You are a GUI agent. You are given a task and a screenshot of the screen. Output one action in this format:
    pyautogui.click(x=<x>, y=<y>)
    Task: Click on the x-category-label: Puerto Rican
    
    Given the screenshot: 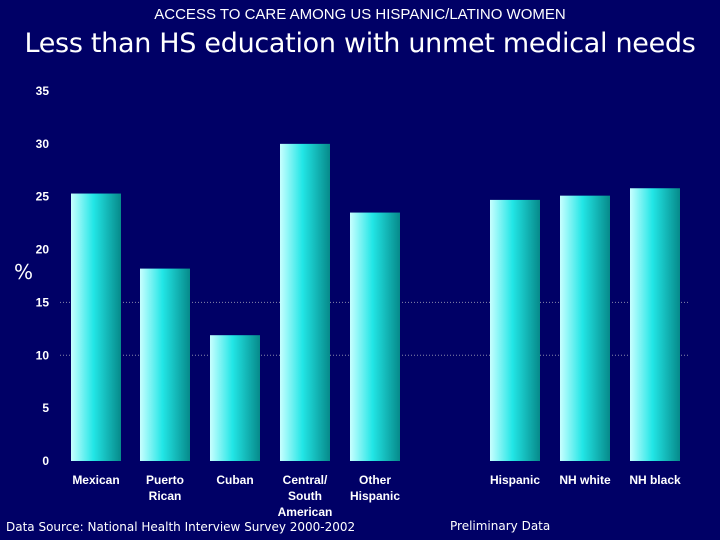 What is the action you would take?
    pyautogui.click(x=165, y=488)
    